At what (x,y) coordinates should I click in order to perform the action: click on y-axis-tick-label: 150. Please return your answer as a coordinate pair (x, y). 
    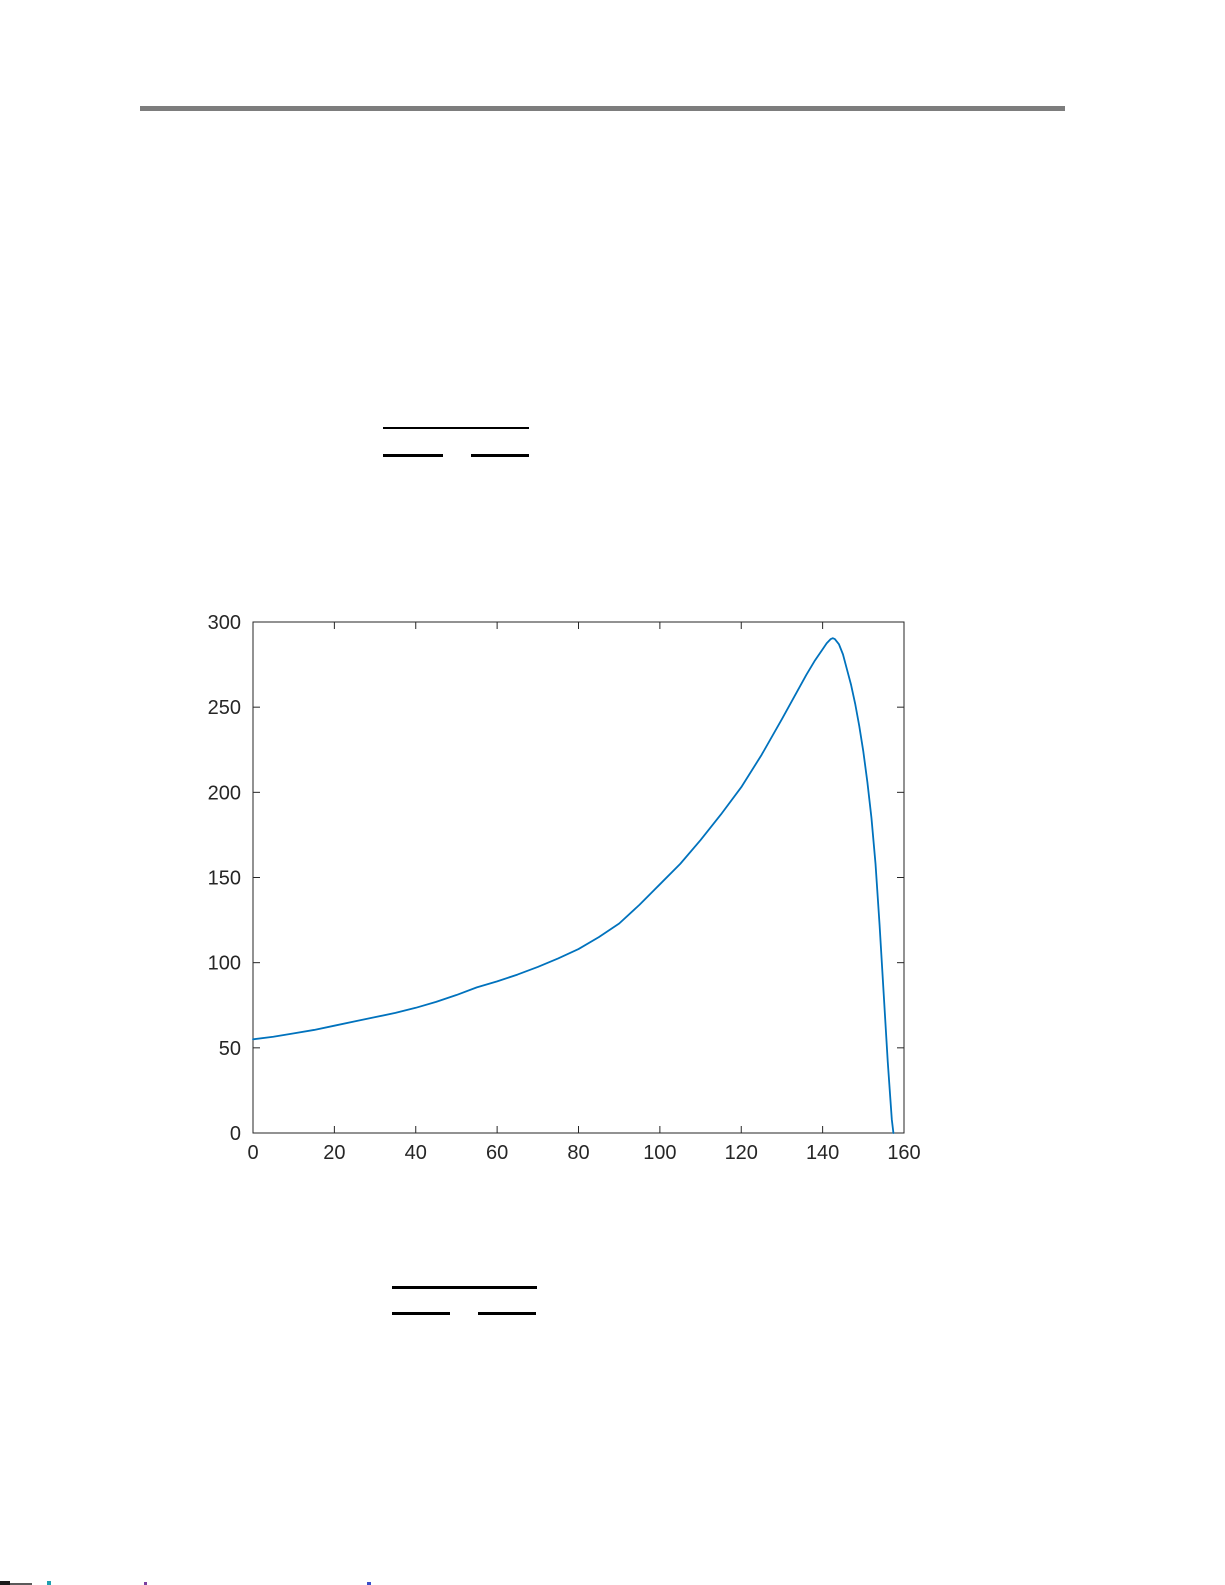
    Looking at the image, I should click on (224, 879).